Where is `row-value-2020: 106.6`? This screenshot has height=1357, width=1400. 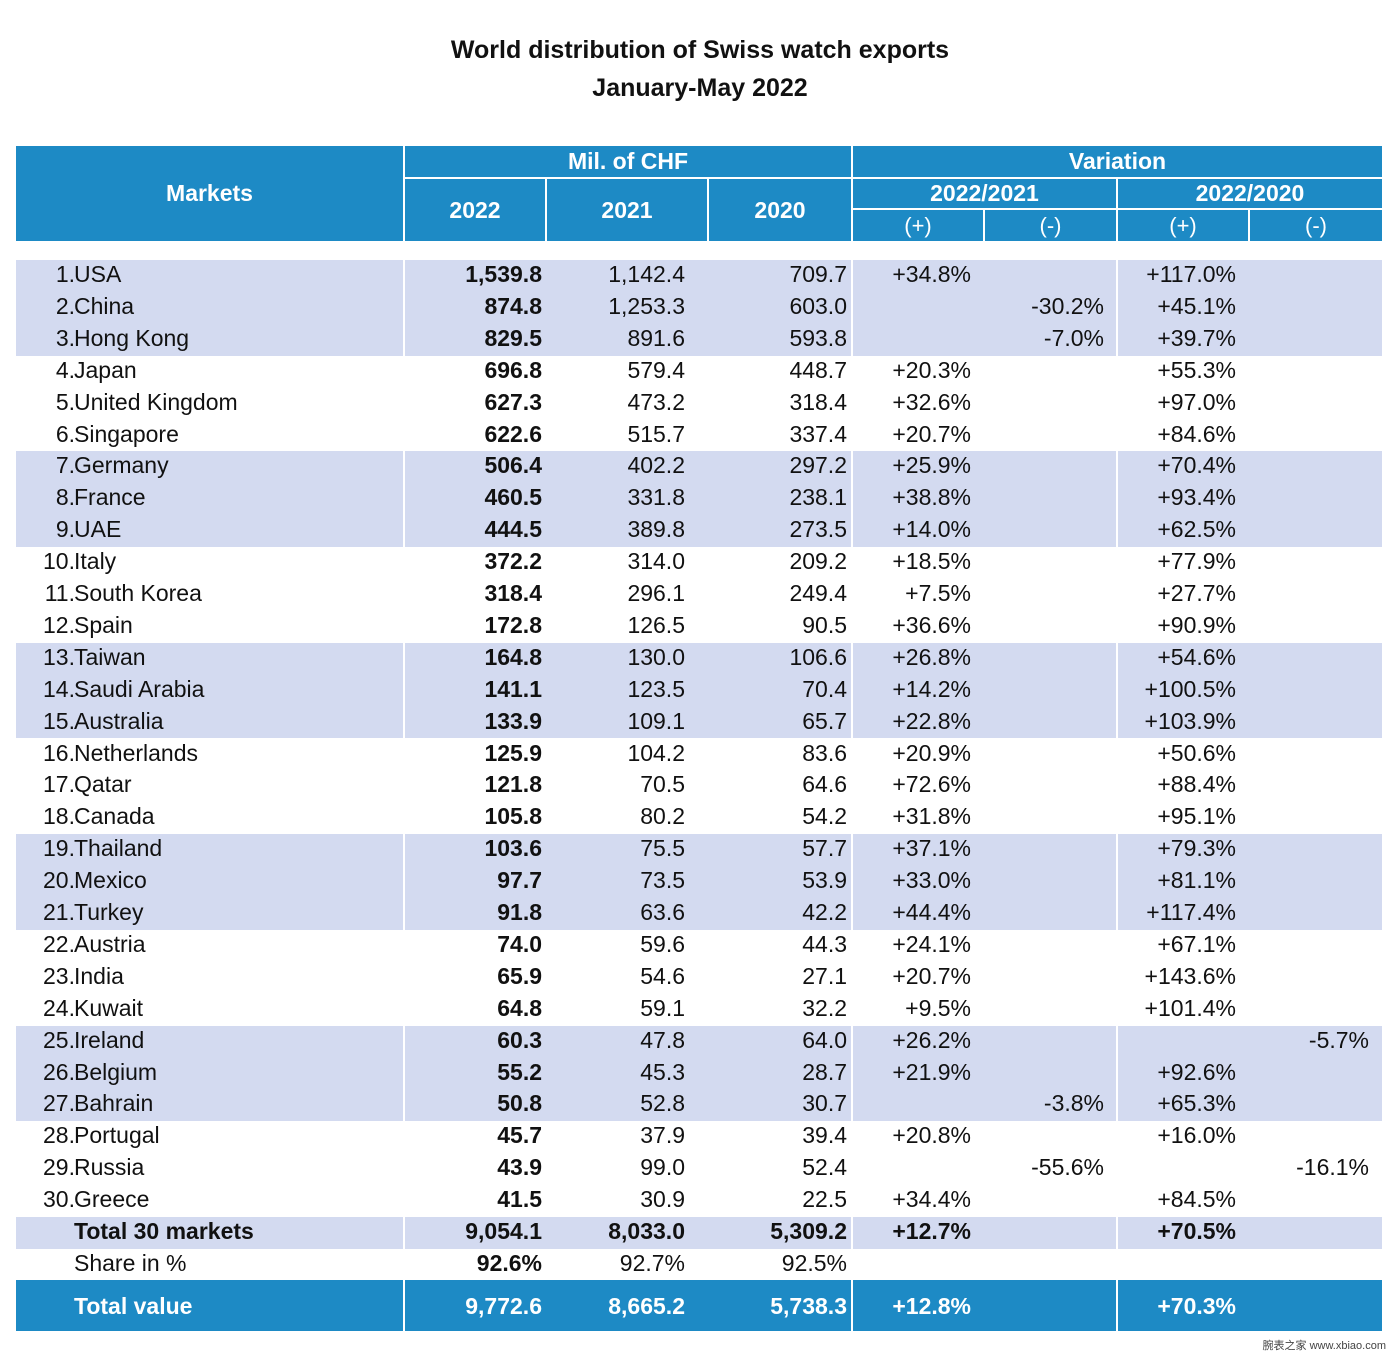
row-value-2020: 106.6 is located at coordinates (818, 656).